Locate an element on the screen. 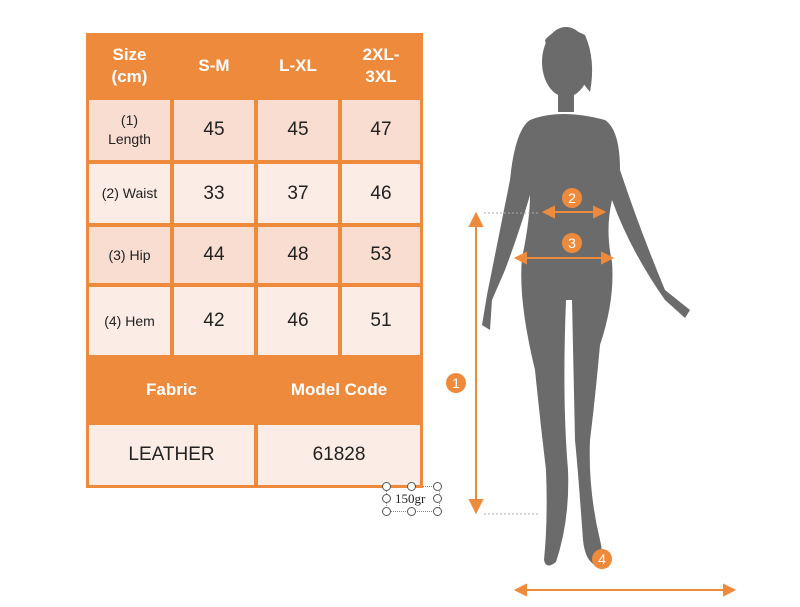 Image resolution: width=800 pixels, height=607 pixels. fabric-header: Fabric is located at coordinates (171, 390).